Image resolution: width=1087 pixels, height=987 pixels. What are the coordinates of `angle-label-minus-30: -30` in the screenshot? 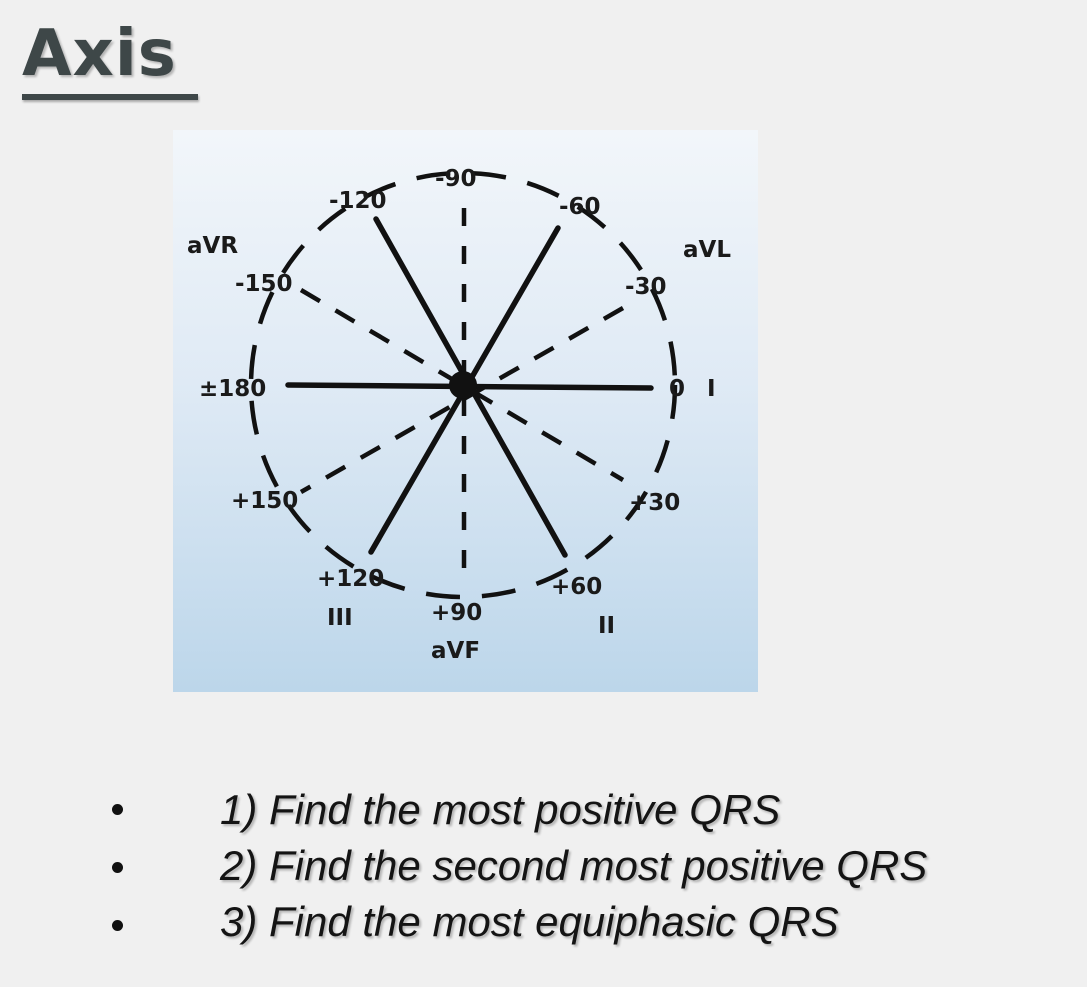 It's located at (646, 287).